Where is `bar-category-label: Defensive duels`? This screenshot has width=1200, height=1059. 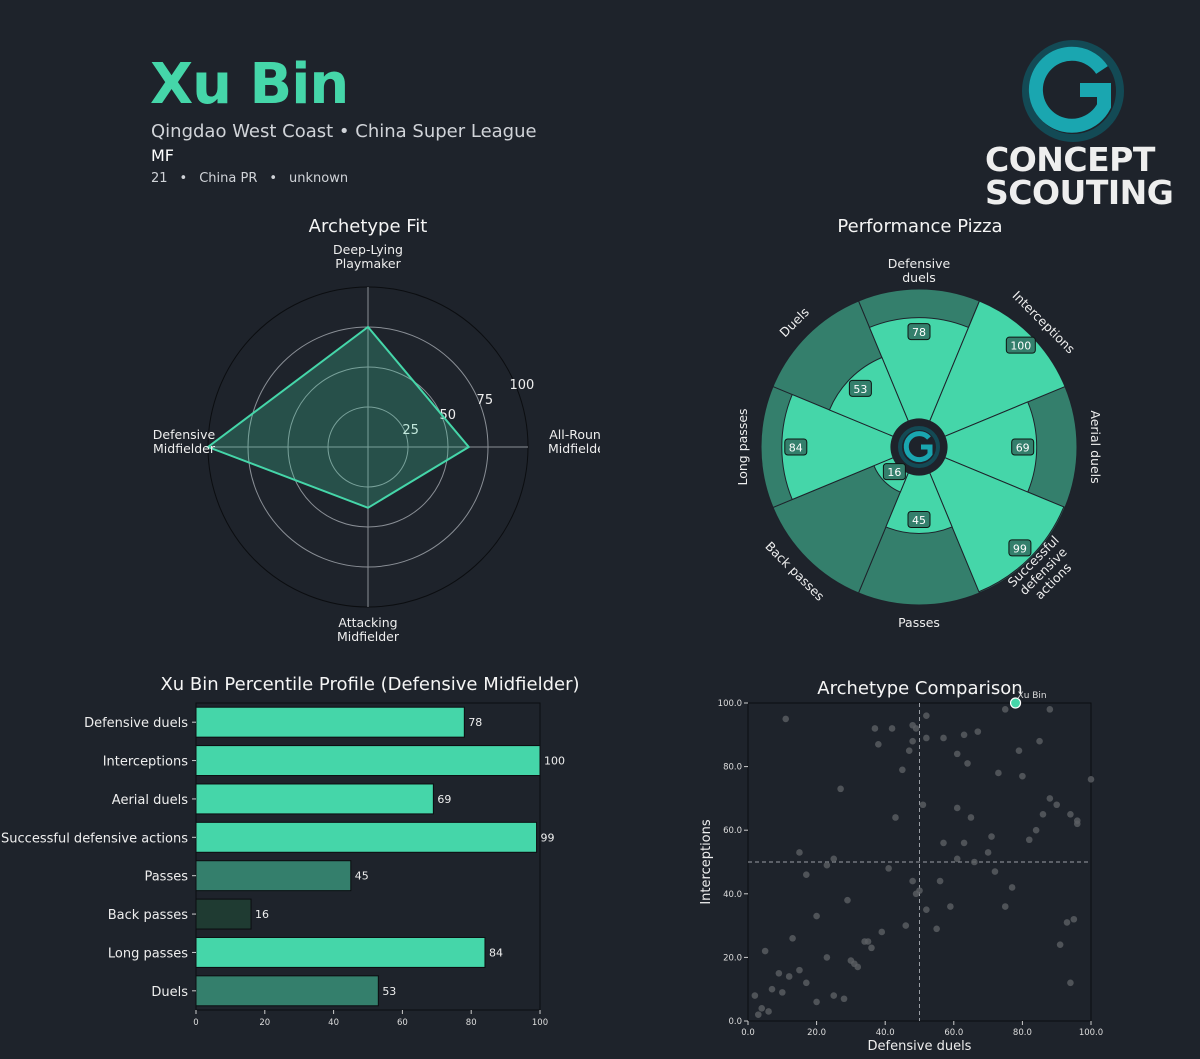
bar-category-label: Defensive duels is located at coordinates (136, 723).